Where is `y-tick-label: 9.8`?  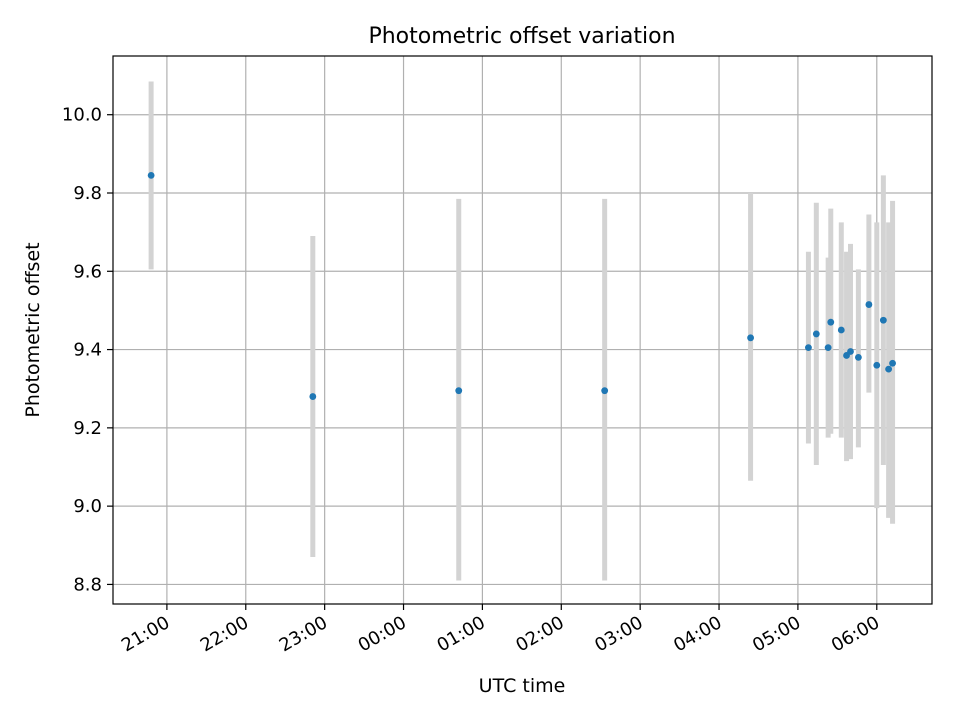 y-tick-label: 9.8 is located at coordinates (87, 193).